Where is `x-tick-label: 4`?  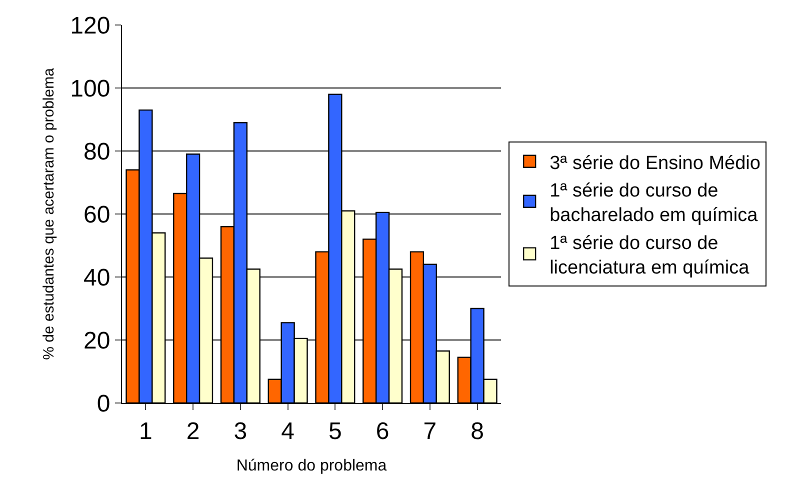 x-tick-label: 4 is located at coordinates (287, 431).